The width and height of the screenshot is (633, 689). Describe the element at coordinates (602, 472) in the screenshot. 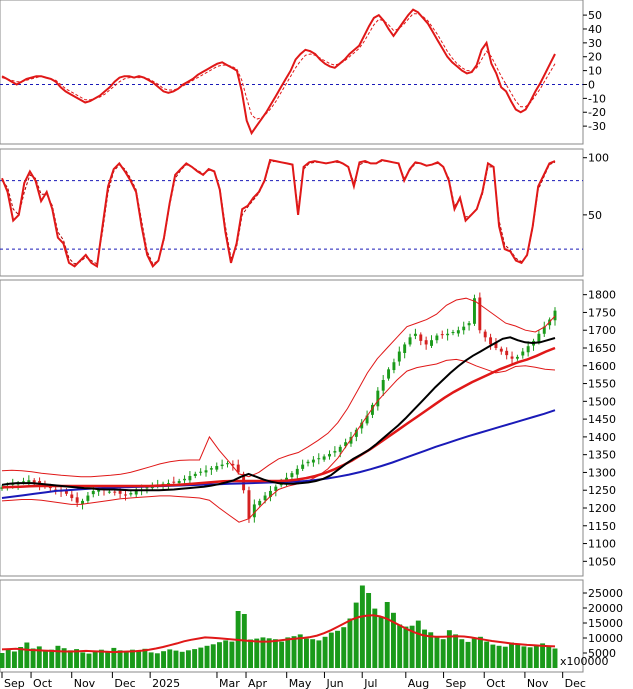

I see `axis-tick-label: 1300` at that location.